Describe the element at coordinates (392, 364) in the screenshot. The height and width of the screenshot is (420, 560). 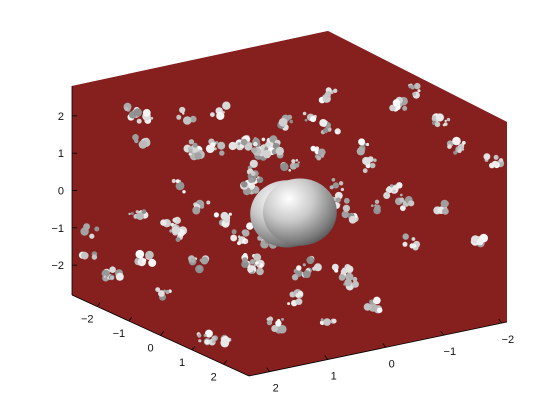
I see `y-tick-label: 0` at that location.